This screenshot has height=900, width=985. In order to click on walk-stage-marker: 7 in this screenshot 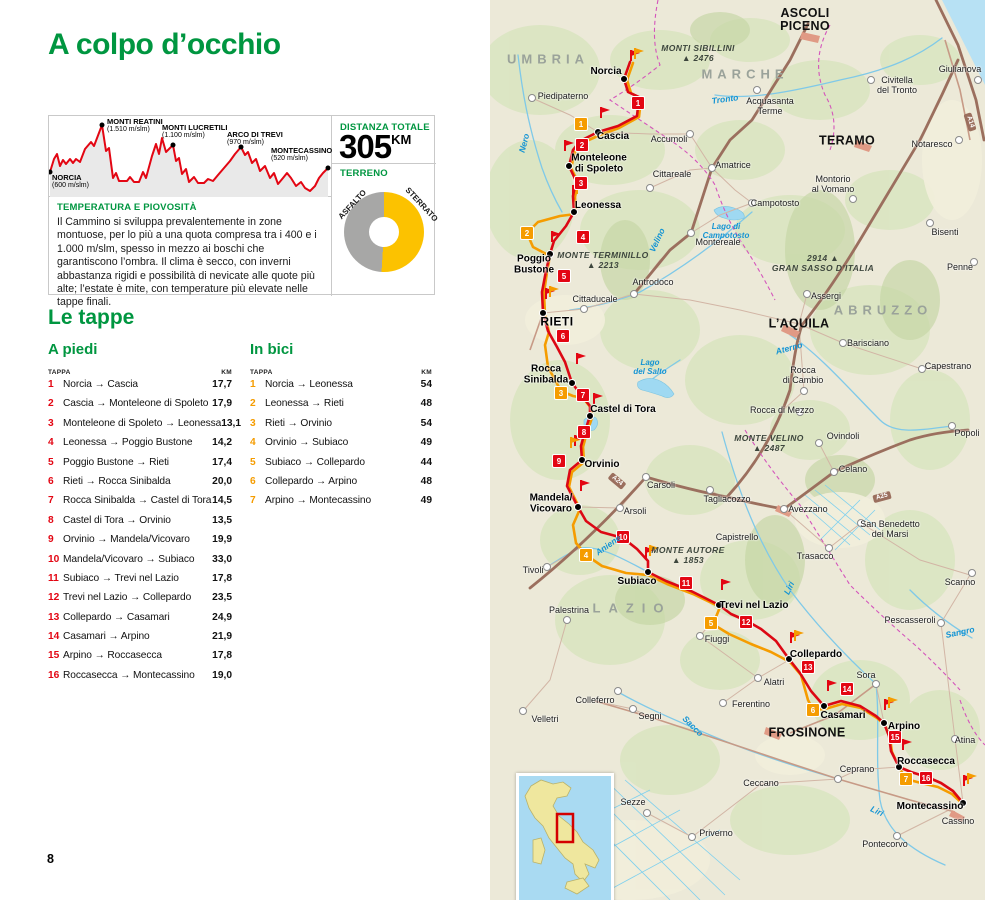, I will do `click(583, 395)`.